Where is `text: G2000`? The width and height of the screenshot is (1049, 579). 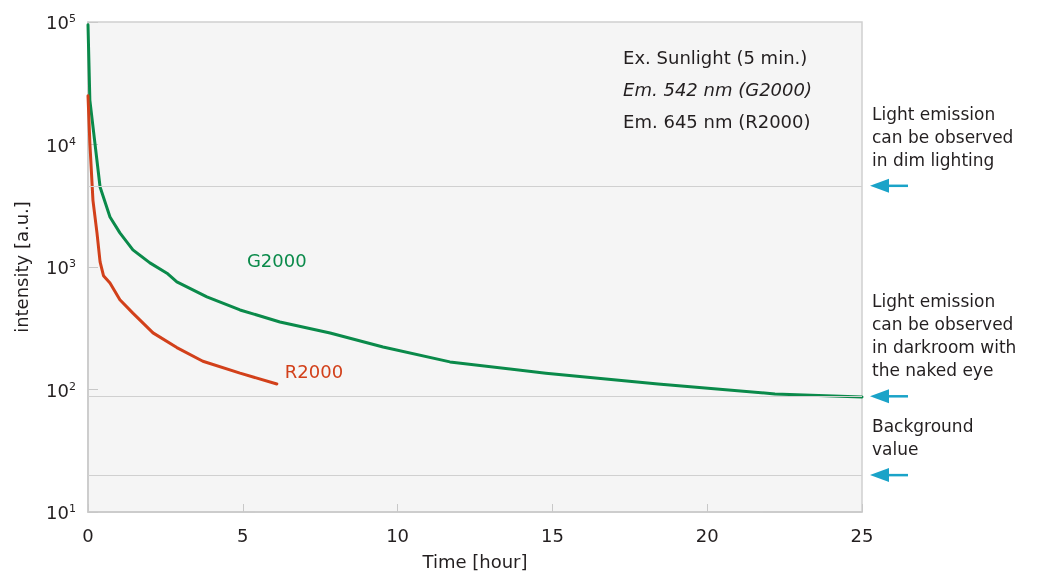 text: G2000 is located at coordinates (276, 261).